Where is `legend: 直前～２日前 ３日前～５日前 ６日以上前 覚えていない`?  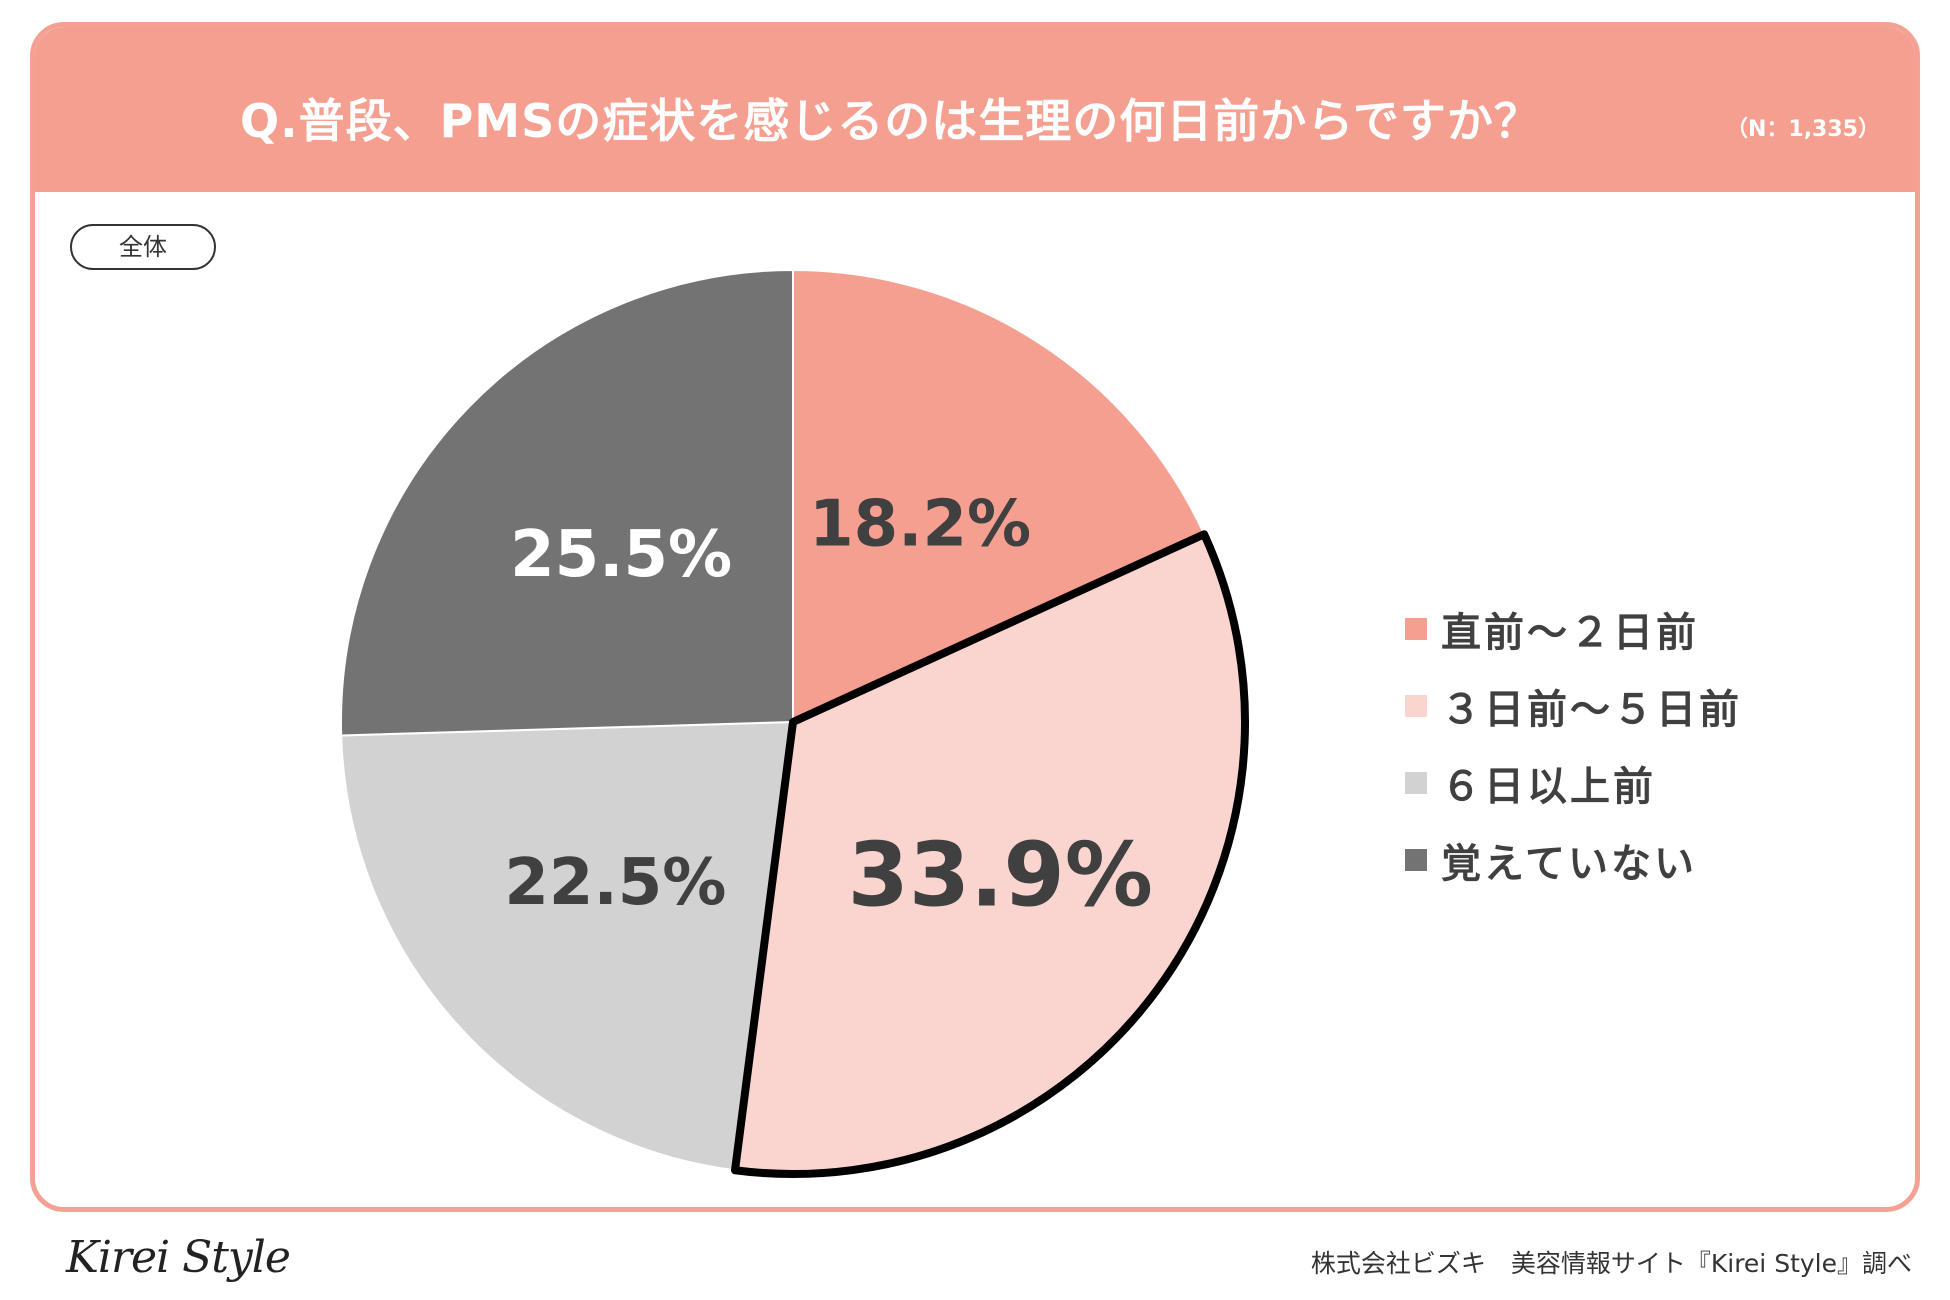
legend: 直前～２日前 ３日前～５日前 ６日以上前 覚えていない is located at coordinates (1573, 744).